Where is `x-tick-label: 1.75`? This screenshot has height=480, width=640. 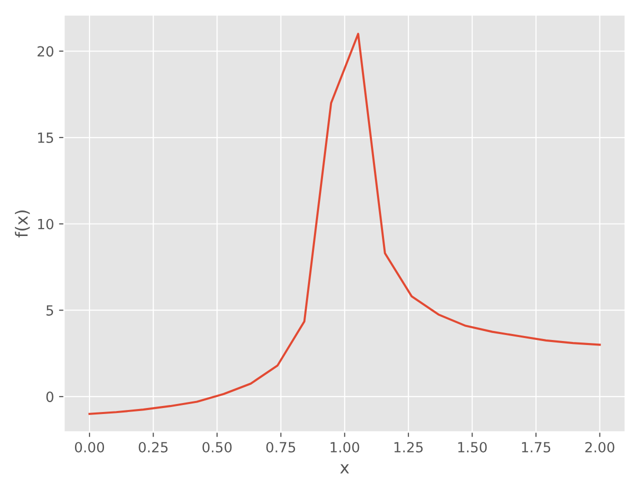
x-tick-label: 1.75 is located at coordinates (536, 447).